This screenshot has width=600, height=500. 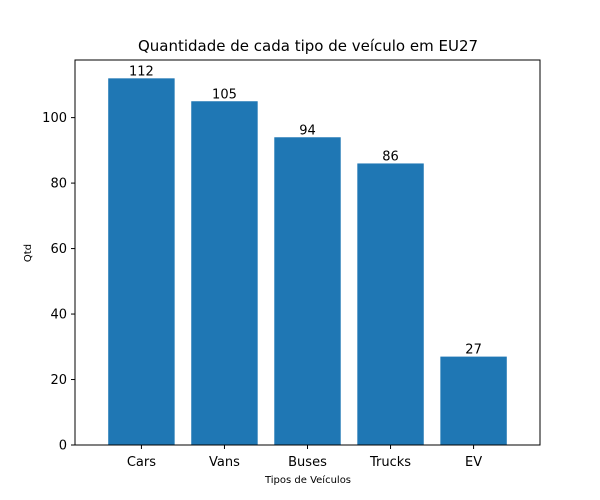 I want to click on y-tick-label: 60, so click(x=58, y=249).